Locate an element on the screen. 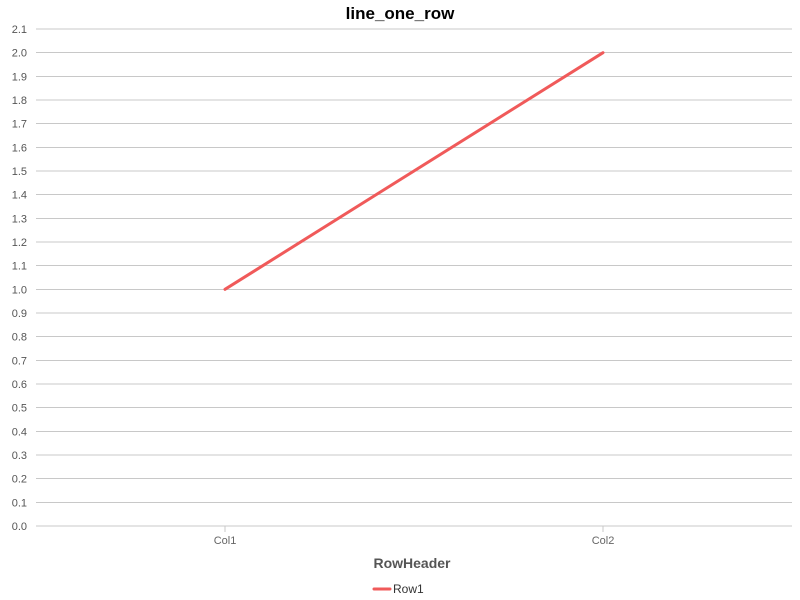  y-tick-label: 0.9 is located at coordinates (19, 314).